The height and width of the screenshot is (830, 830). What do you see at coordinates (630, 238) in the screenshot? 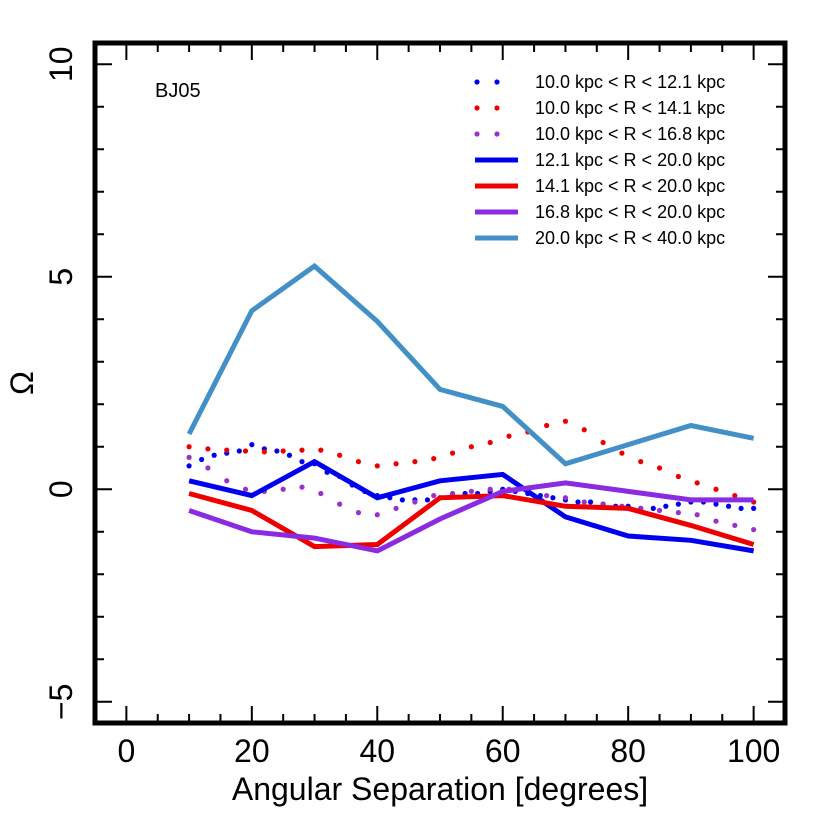
I see `legend-label: 20.0 kpc < R < 40.0 kpc` at bounding box center [630, 238].